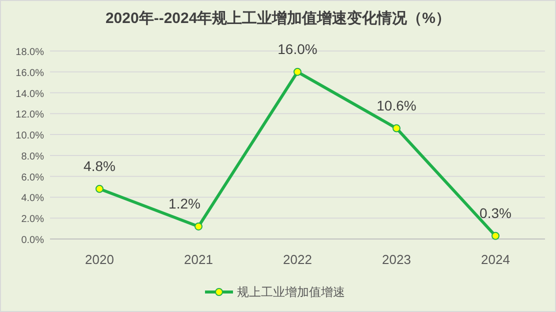  I want to click on y-tick-label: 8.0%, so click(32, 156).